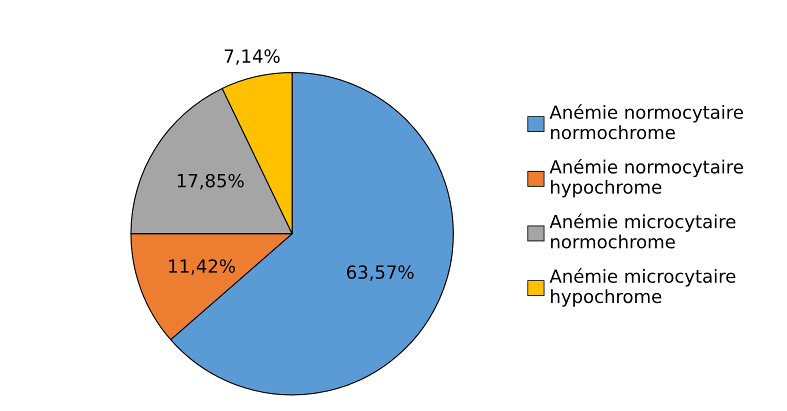 The image size is (787, 411). I want to click on data-label: 17,85%, so click(211, 182).